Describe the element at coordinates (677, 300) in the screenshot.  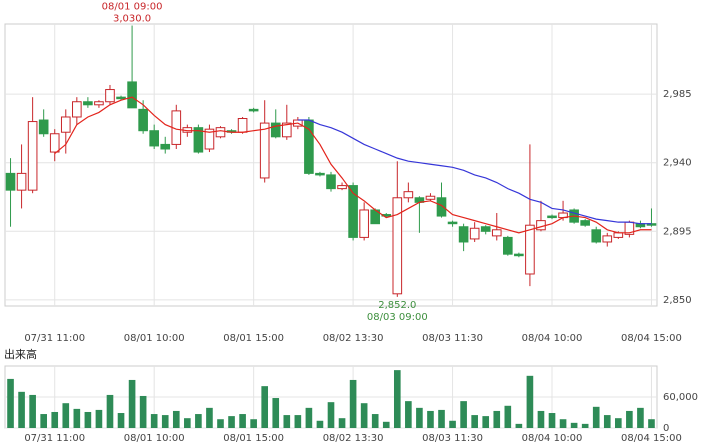
I see `y-tick-label: 2,850` at that location.